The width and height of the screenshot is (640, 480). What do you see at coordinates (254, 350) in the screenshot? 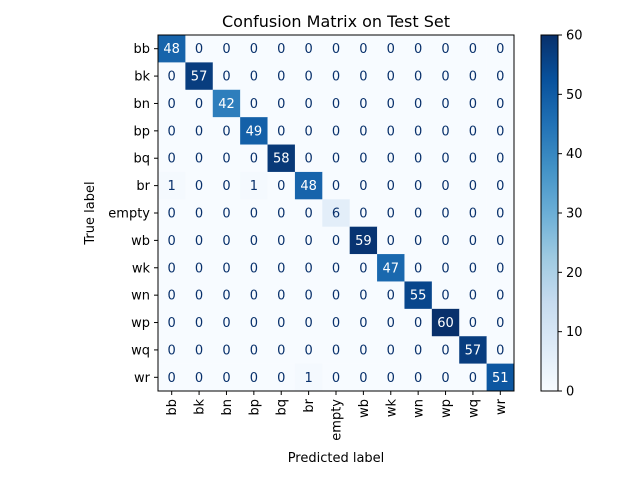
I see `cell-value-wq-bp: 0` at bounding box center [254, 350].